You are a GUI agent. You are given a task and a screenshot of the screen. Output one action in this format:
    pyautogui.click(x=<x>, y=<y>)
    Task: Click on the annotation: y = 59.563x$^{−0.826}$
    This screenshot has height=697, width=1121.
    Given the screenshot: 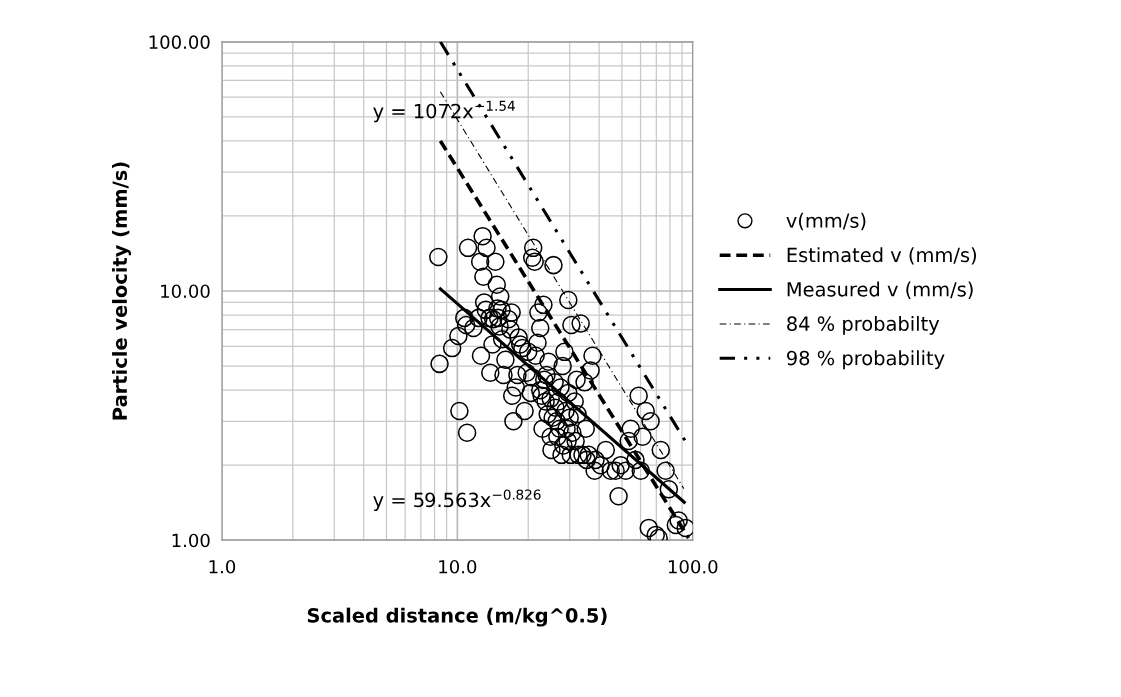 What is the action you would take?
    pyautogui.click(x=457, y=500)
    